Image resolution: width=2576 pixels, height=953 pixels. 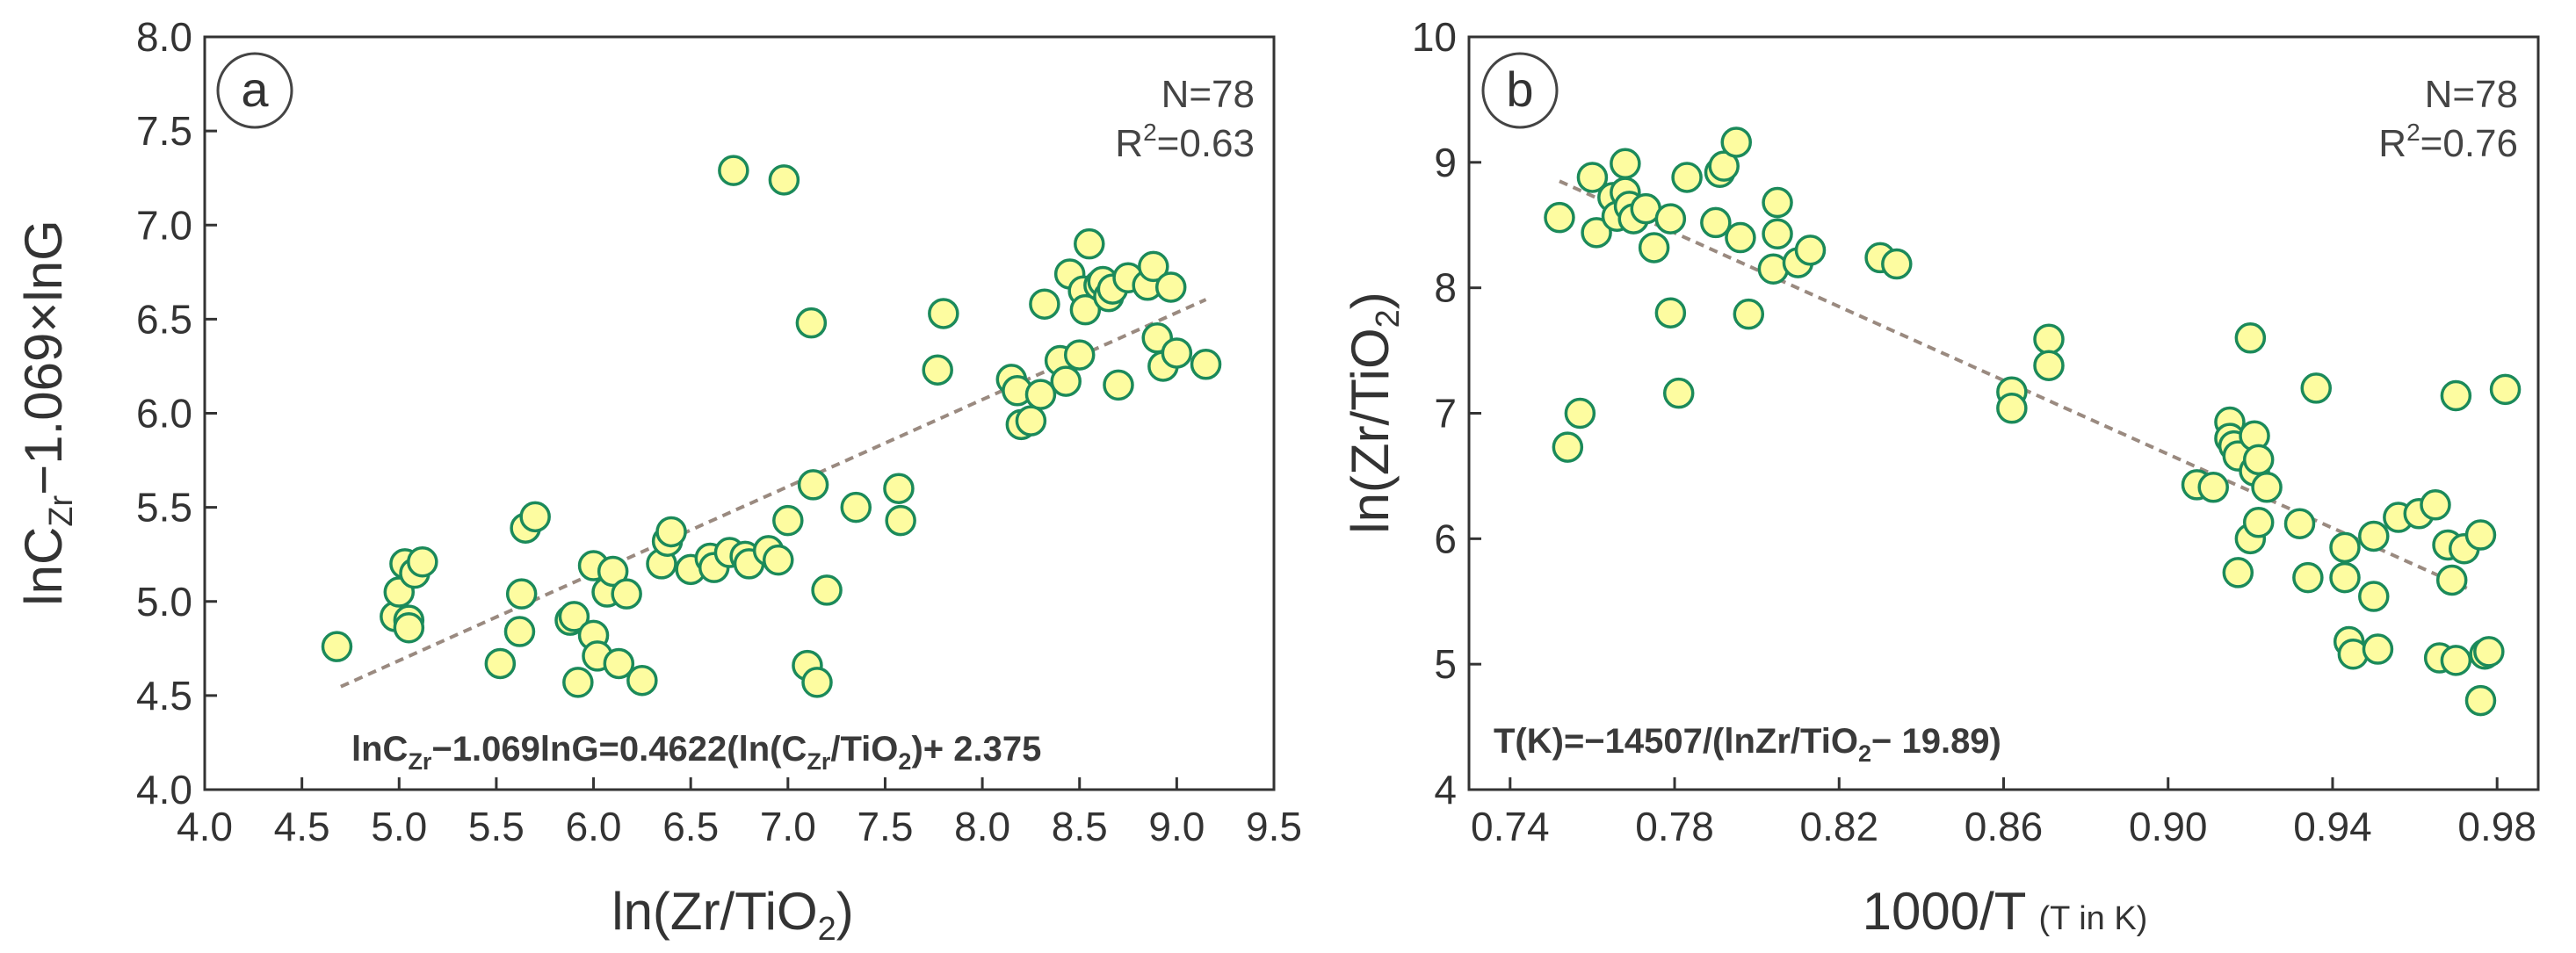 I want to click on b-x-tick-label: 0.98, so click(x=2496, y=826).